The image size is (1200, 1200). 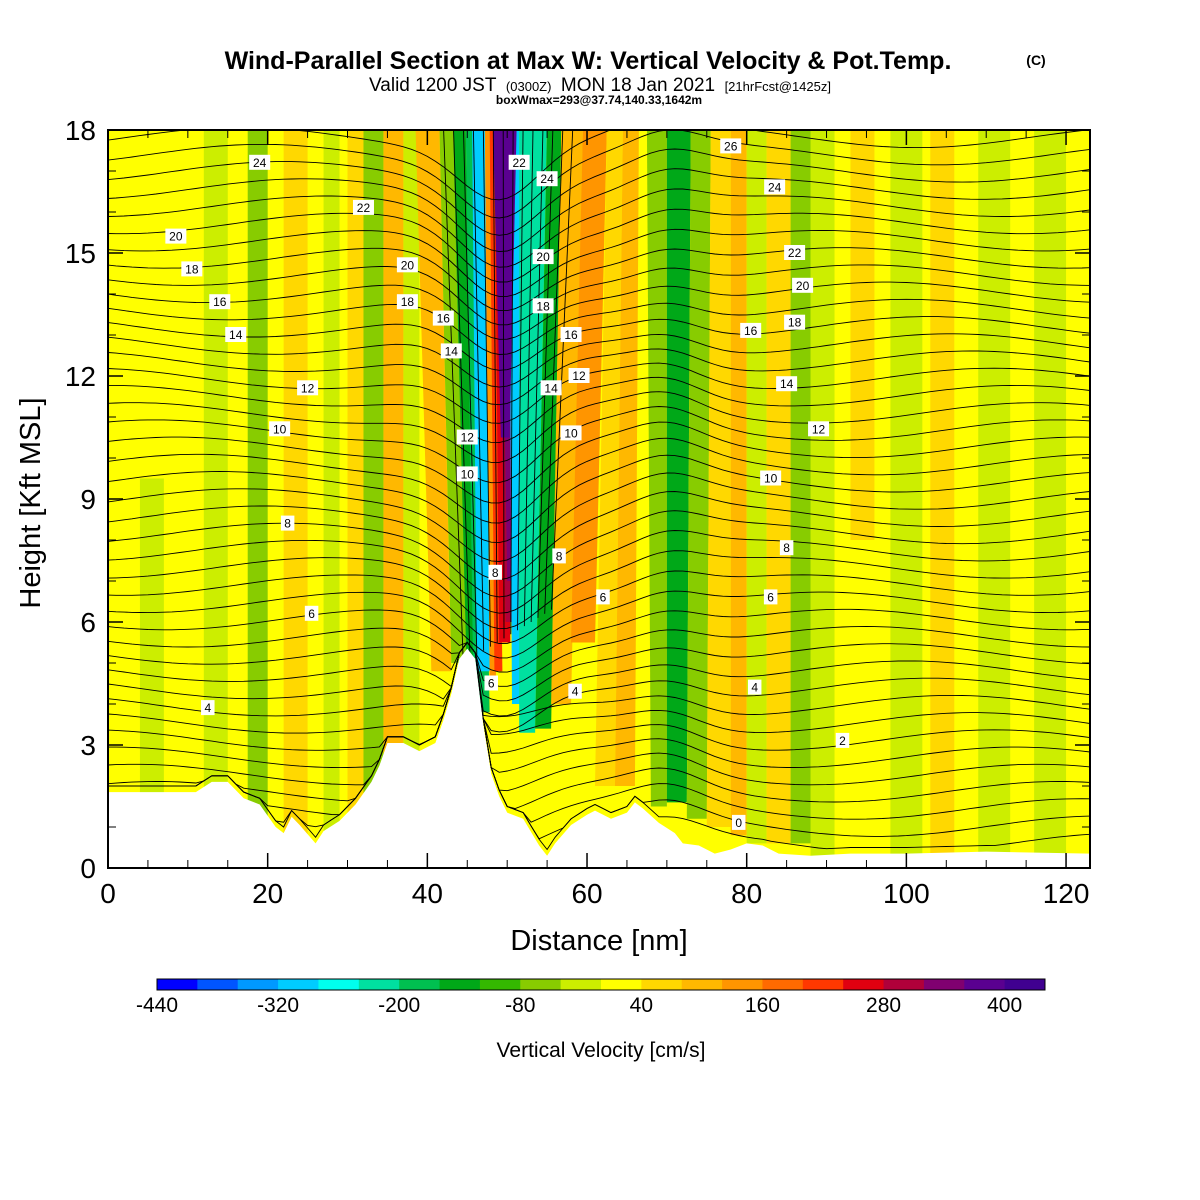 I want to click on contour-label-text: 0, so click(x=738, y=823).